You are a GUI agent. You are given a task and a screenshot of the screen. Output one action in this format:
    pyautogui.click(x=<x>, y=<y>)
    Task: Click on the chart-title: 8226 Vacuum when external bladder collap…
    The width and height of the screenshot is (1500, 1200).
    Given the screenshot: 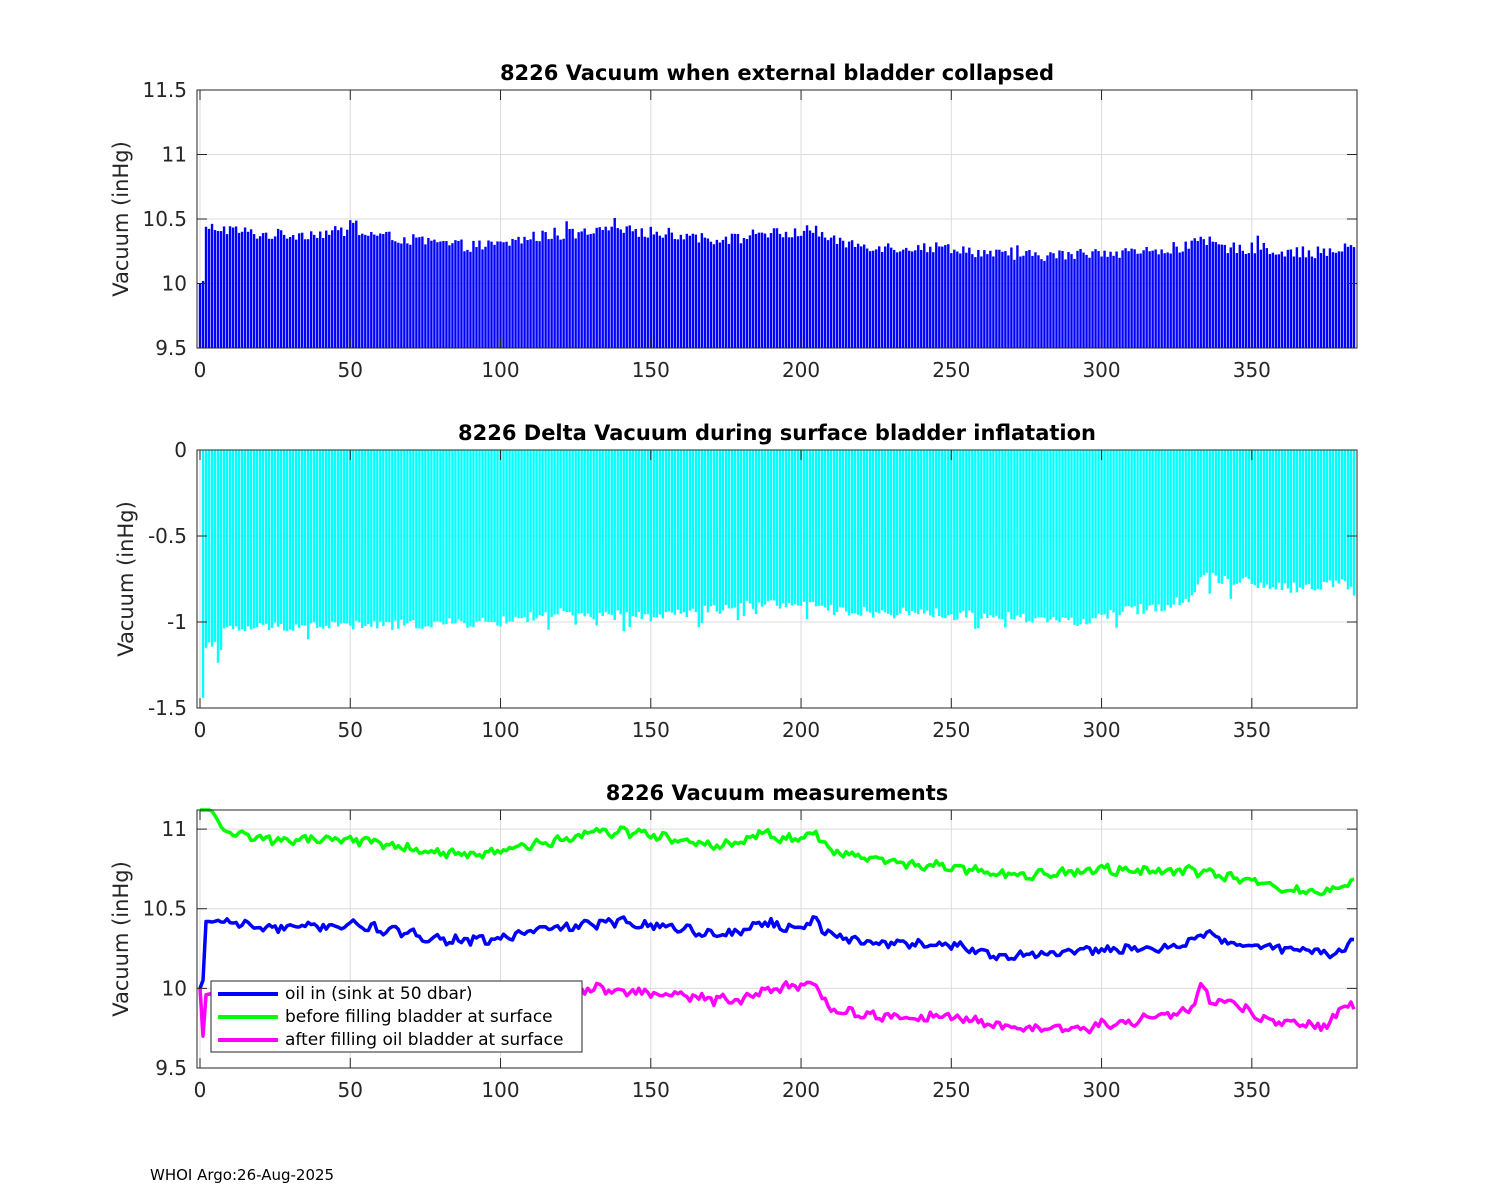 What is the action you would take?
    pyautogui.click(x=777, y=73)
    